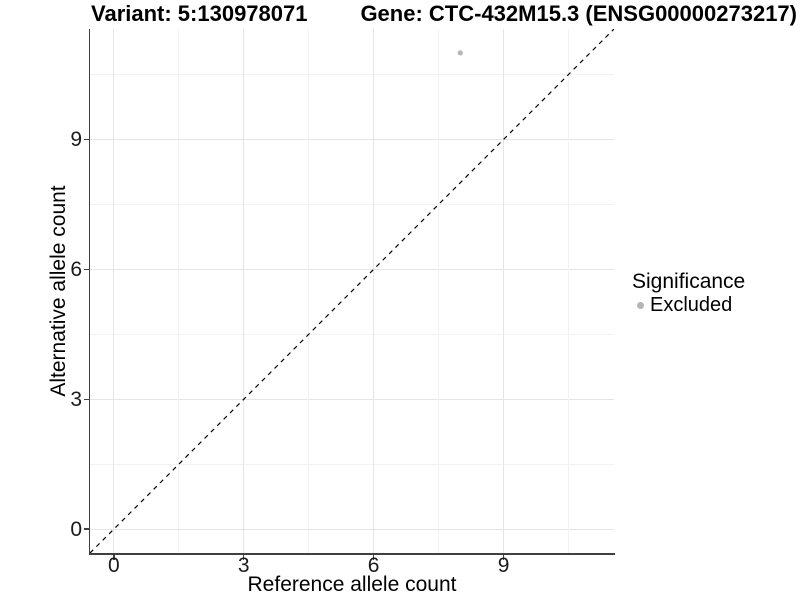 This screenshot has height=600, width=800. What do you see at coordinates (76, 529) in the screenshot?
I see `y-tick-label: 0` at bounding box center [76, 529].